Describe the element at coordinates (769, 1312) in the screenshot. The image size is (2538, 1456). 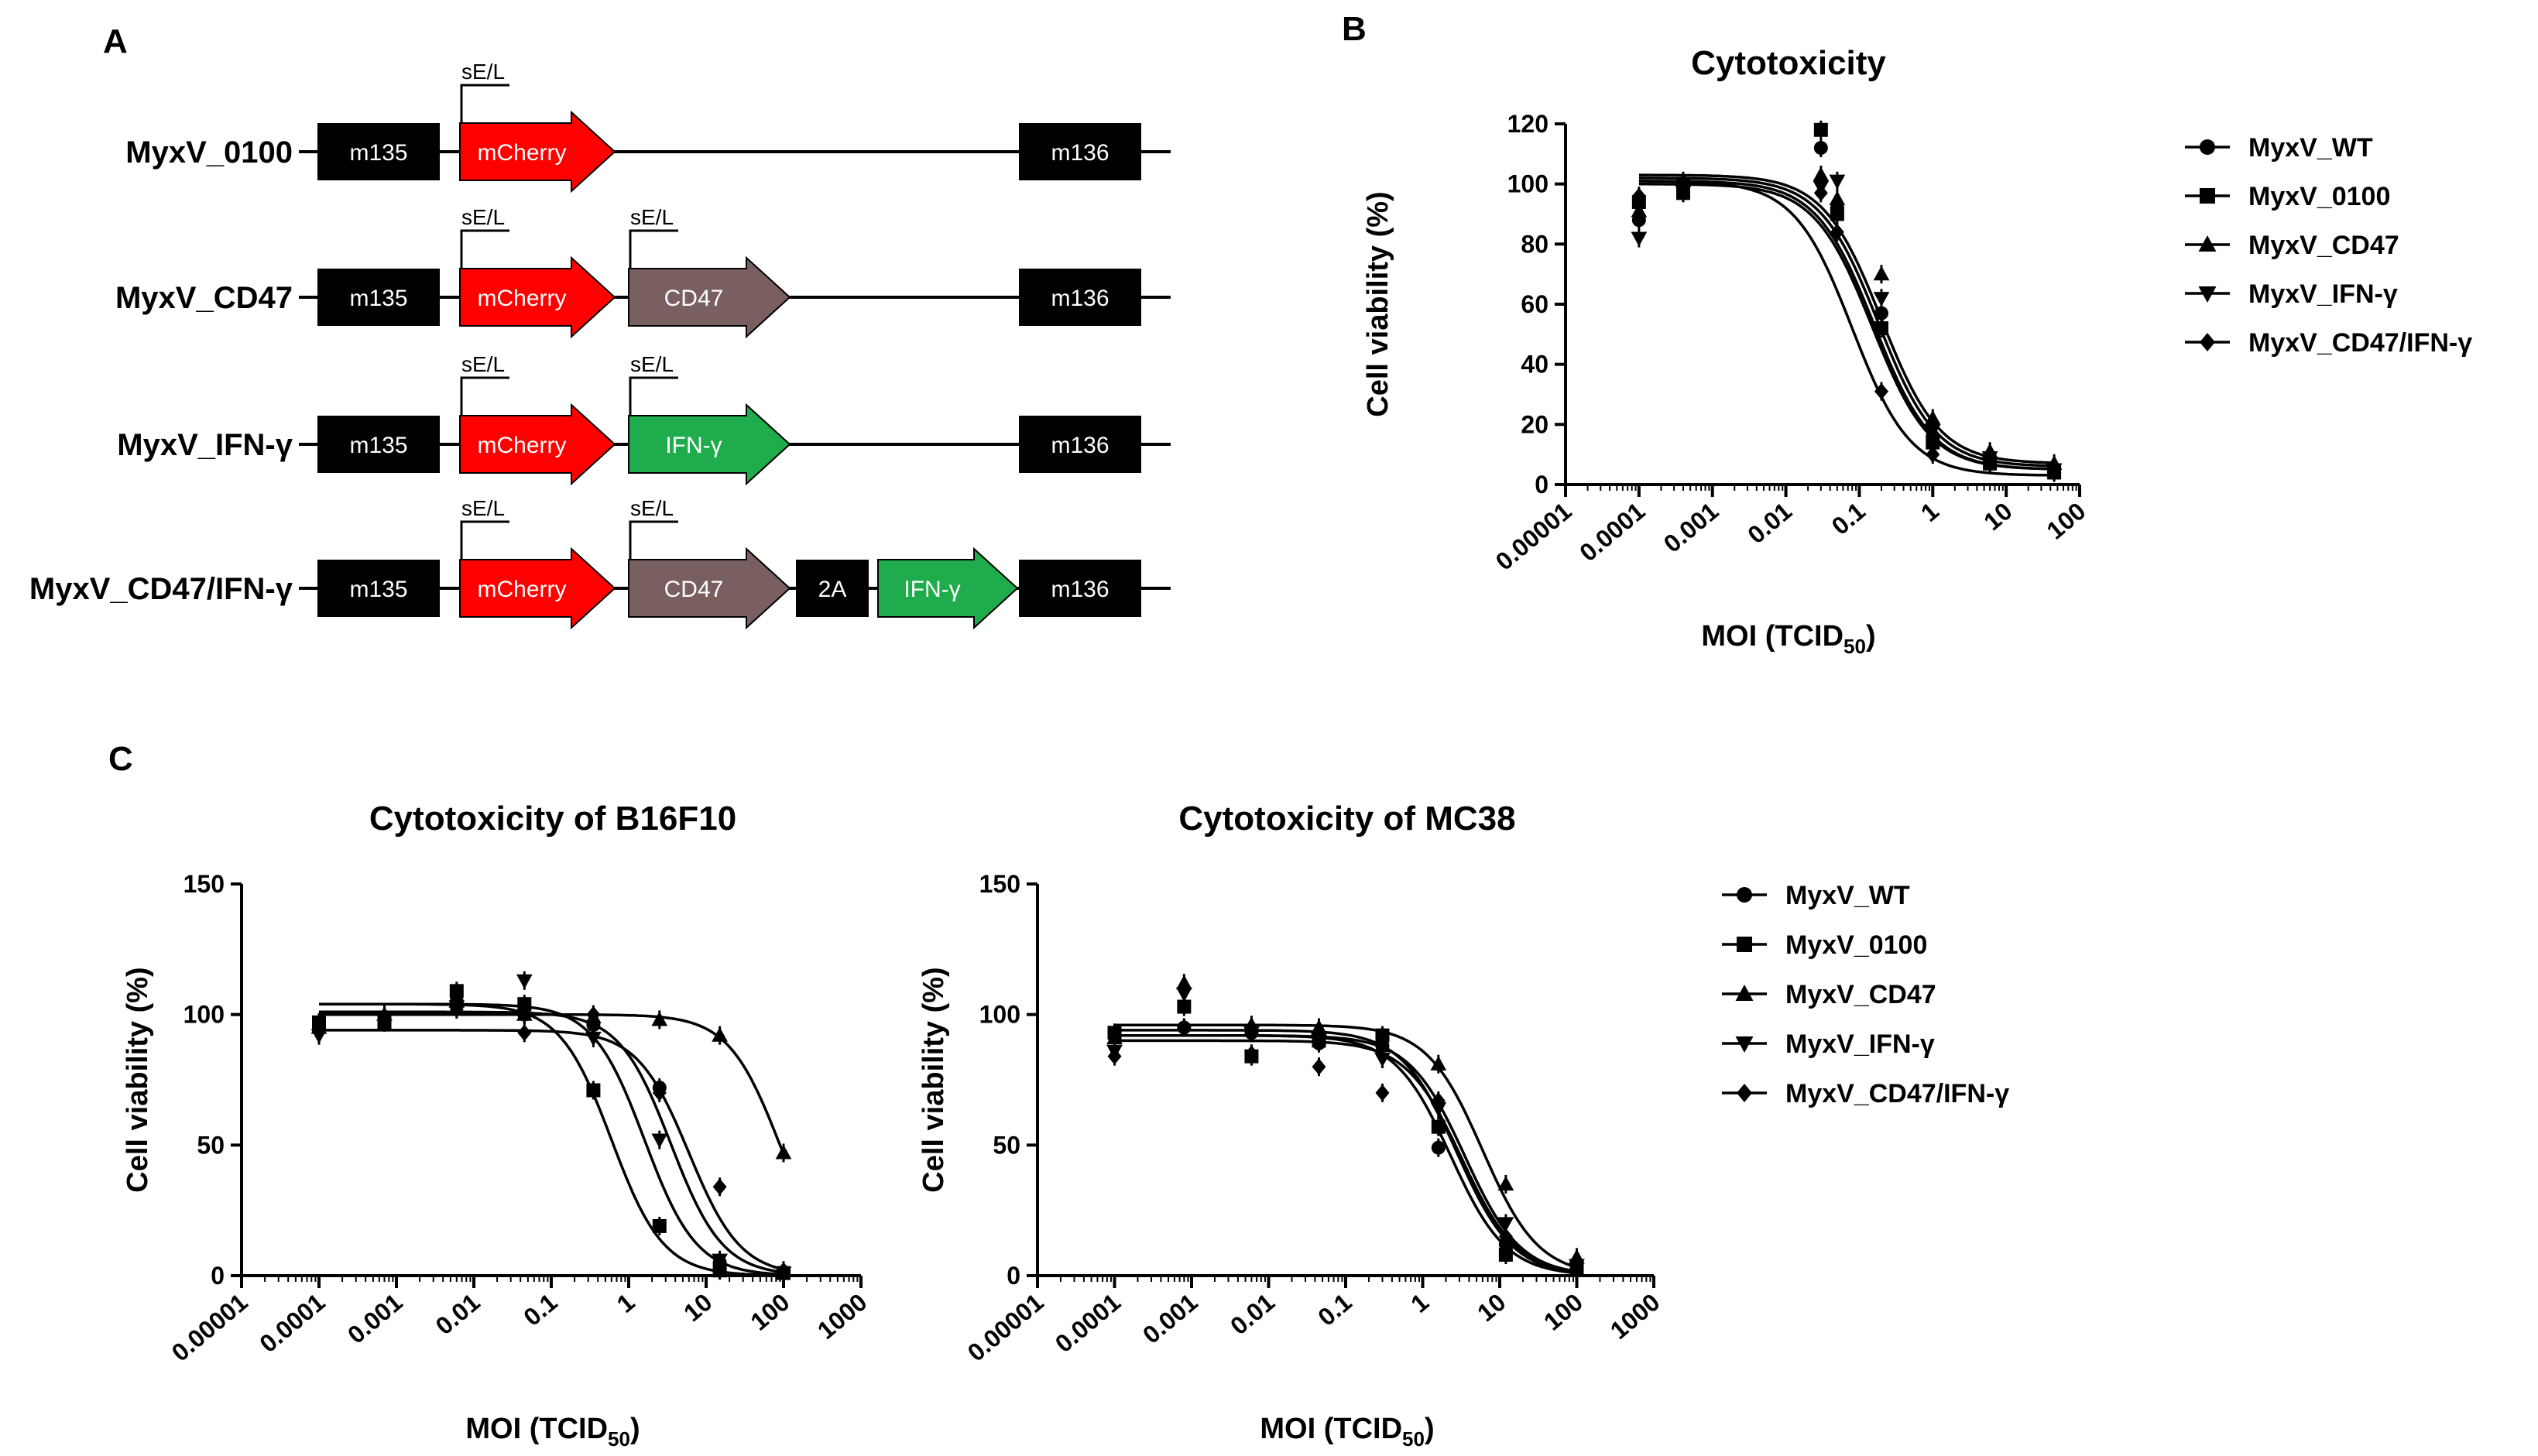
I see `x-tick-label: 100` at that location.